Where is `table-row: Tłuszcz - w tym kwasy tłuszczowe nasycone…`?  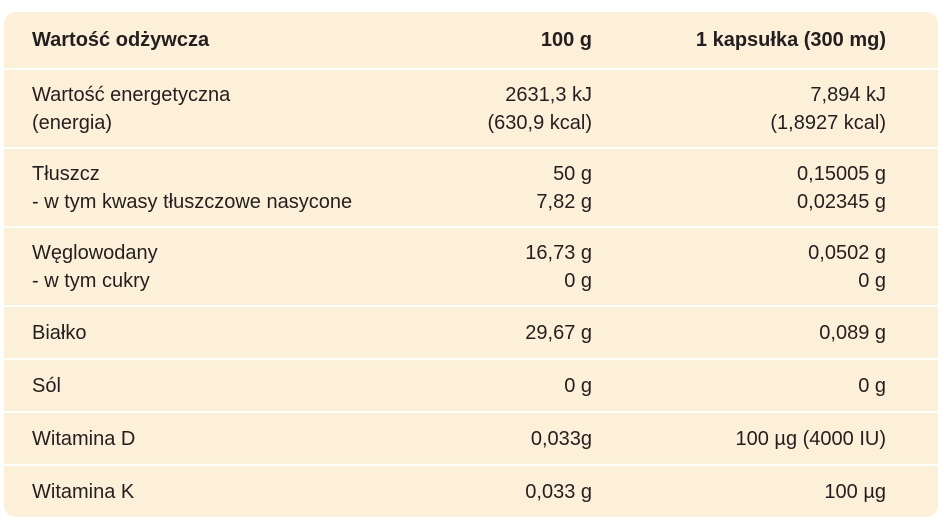
table-row: Tłuszcz - w tym kwasy tłuszczowe nasycone… is located at coordinates (471, 187).